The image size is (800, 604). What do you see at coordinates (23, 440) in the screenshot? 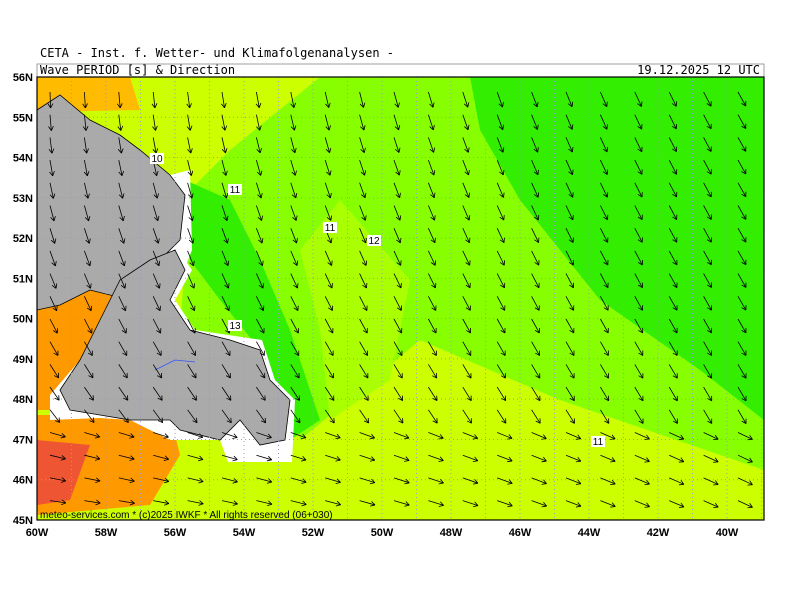
I see `lat-label: 47N` at bounding box center [23, 440].